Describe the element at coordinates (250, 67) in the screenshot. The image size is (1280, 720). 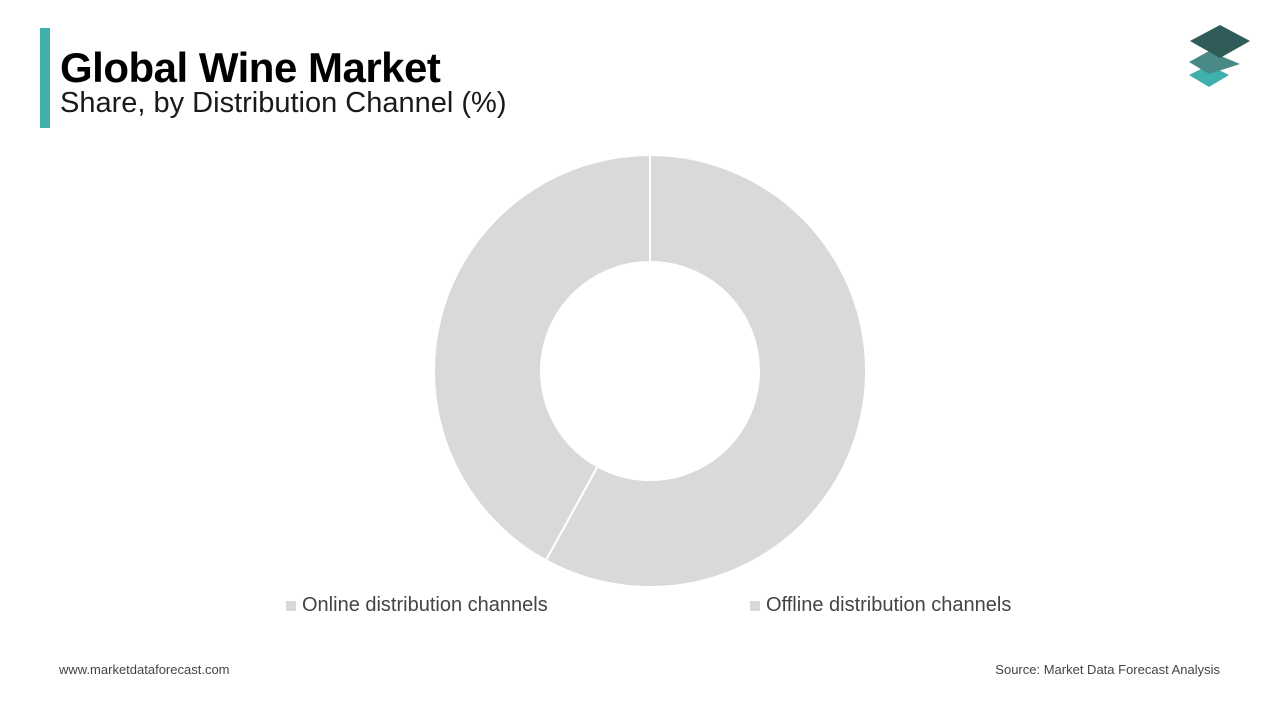
I see `chart-title: Global Wine Market` at that location.